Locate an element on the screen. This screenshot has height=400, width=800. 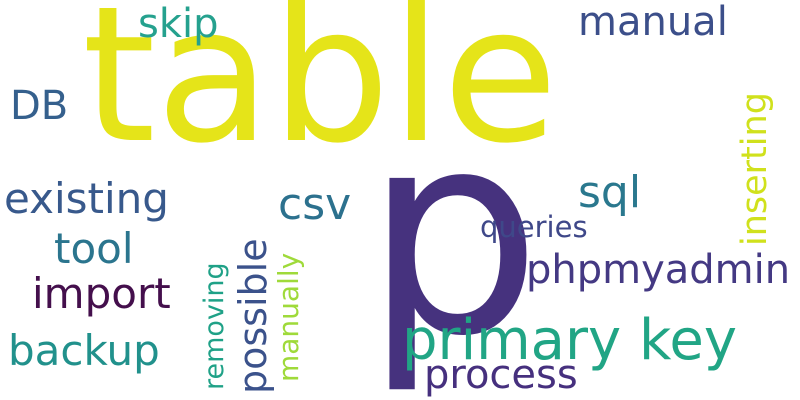
word-possible: possible is located at coordinates (253, 316).